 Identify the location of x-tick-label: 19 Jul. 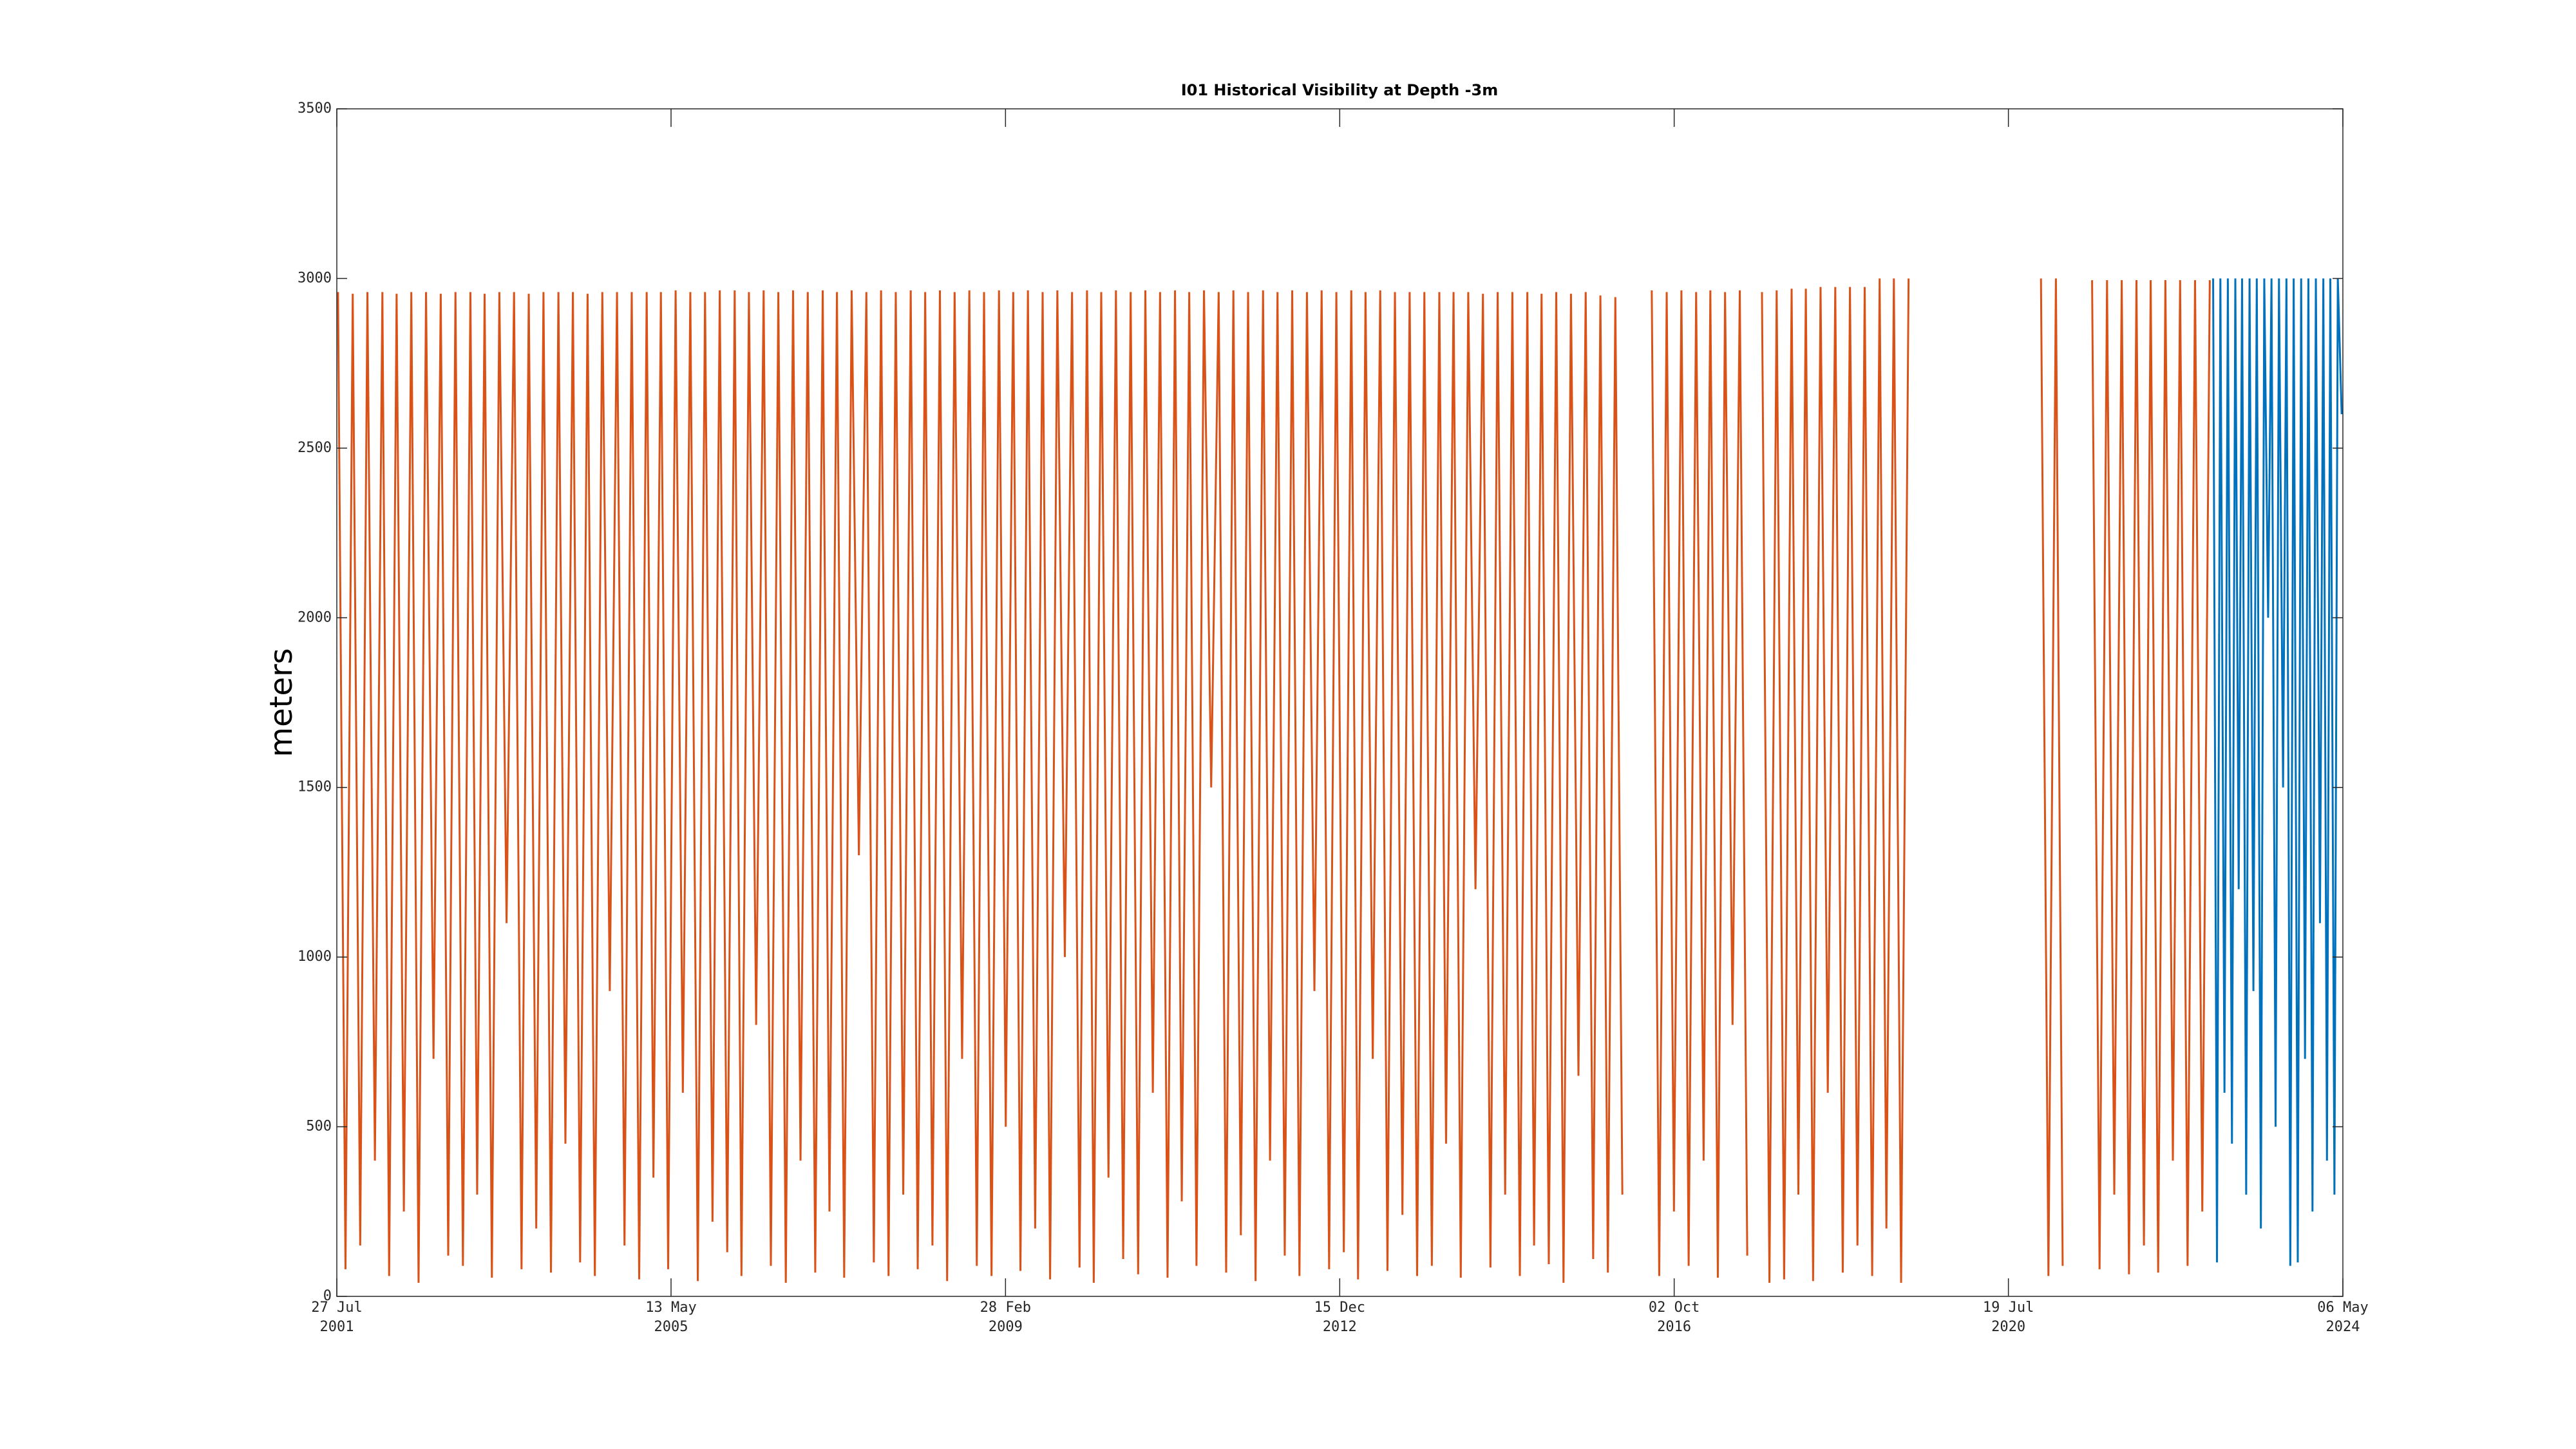
(2008, 1308).